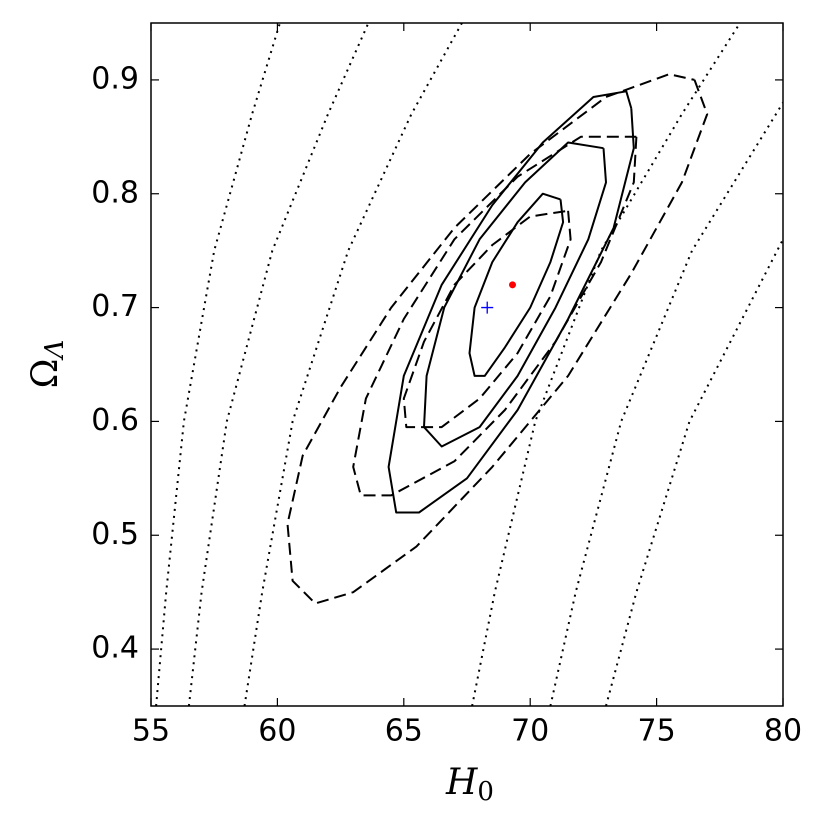  I want to click on y-label-main: Ω, so click(45, 373).